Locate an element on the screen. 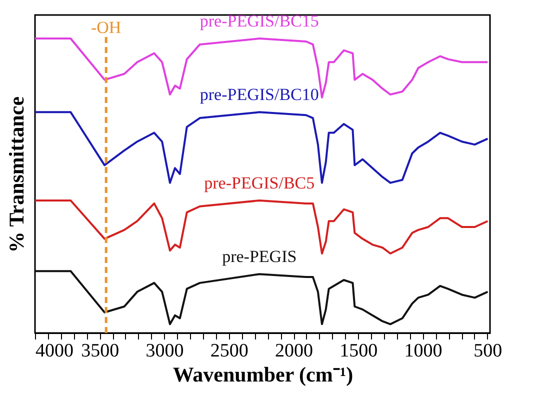 Image resolution: width=534 pixels, height=405 pixels. x-tick-label: 1500 is located at coordinates (359, 351).